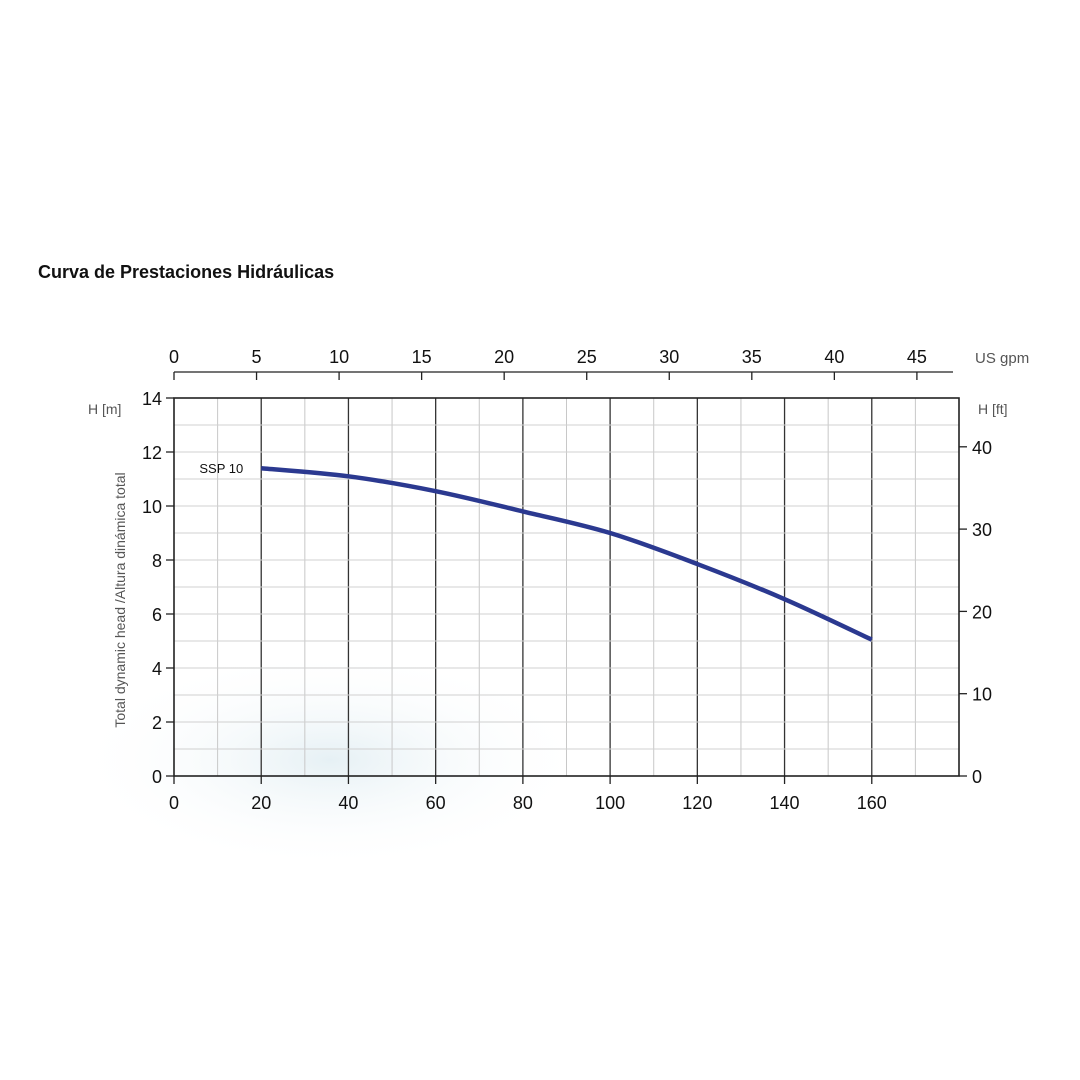 This screenshot has width=1080, height=1080. I want to click on right-tick-label: 40, so click(982, 448).